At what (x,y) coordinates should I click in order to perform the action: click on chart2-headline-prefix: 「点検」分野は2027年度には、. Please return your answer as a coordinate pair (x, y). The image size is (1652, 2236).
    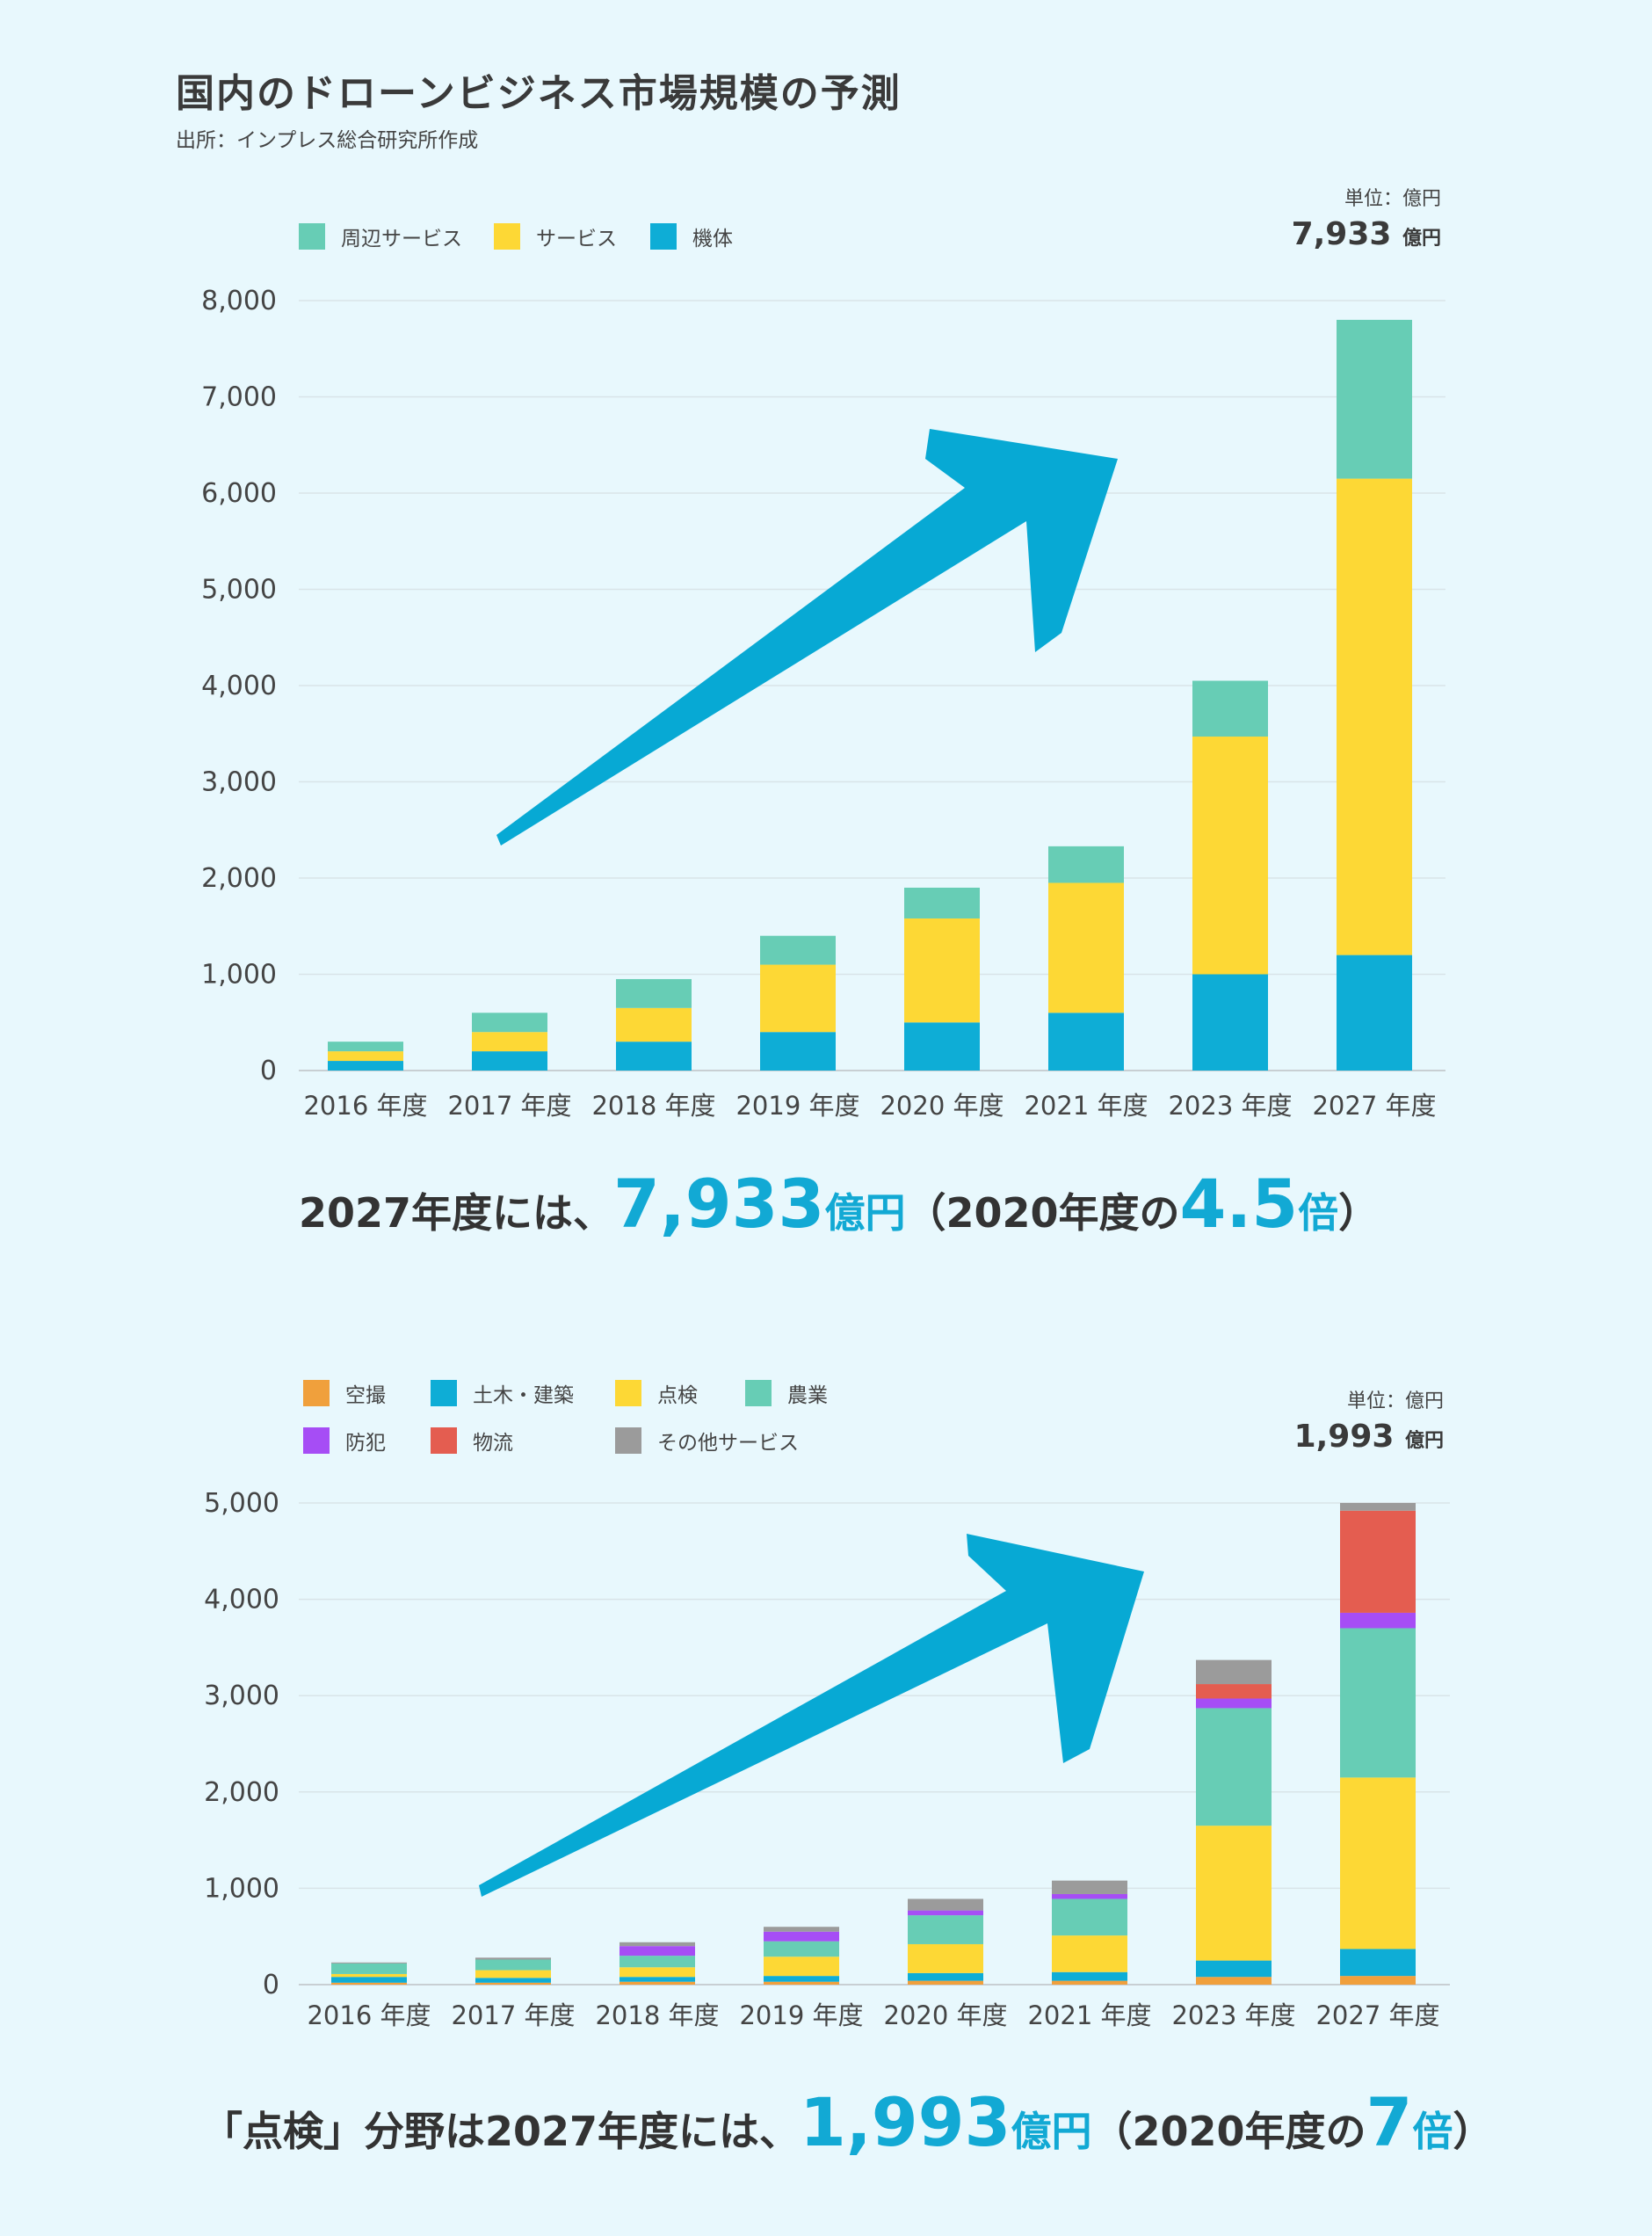
    Looking at the image, I should click on (502, 2131).